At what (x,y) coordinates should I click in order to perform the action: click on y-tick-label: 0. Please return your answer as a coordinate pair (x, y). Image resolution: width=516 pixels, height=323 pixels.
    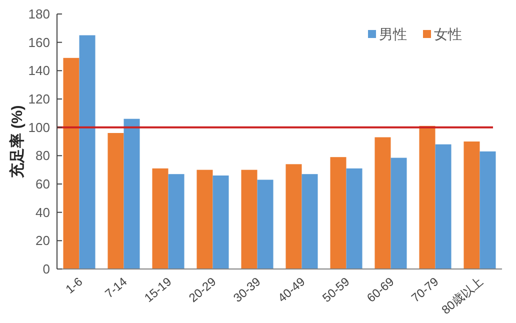
    Looking at the image, I should click on (46, 269).